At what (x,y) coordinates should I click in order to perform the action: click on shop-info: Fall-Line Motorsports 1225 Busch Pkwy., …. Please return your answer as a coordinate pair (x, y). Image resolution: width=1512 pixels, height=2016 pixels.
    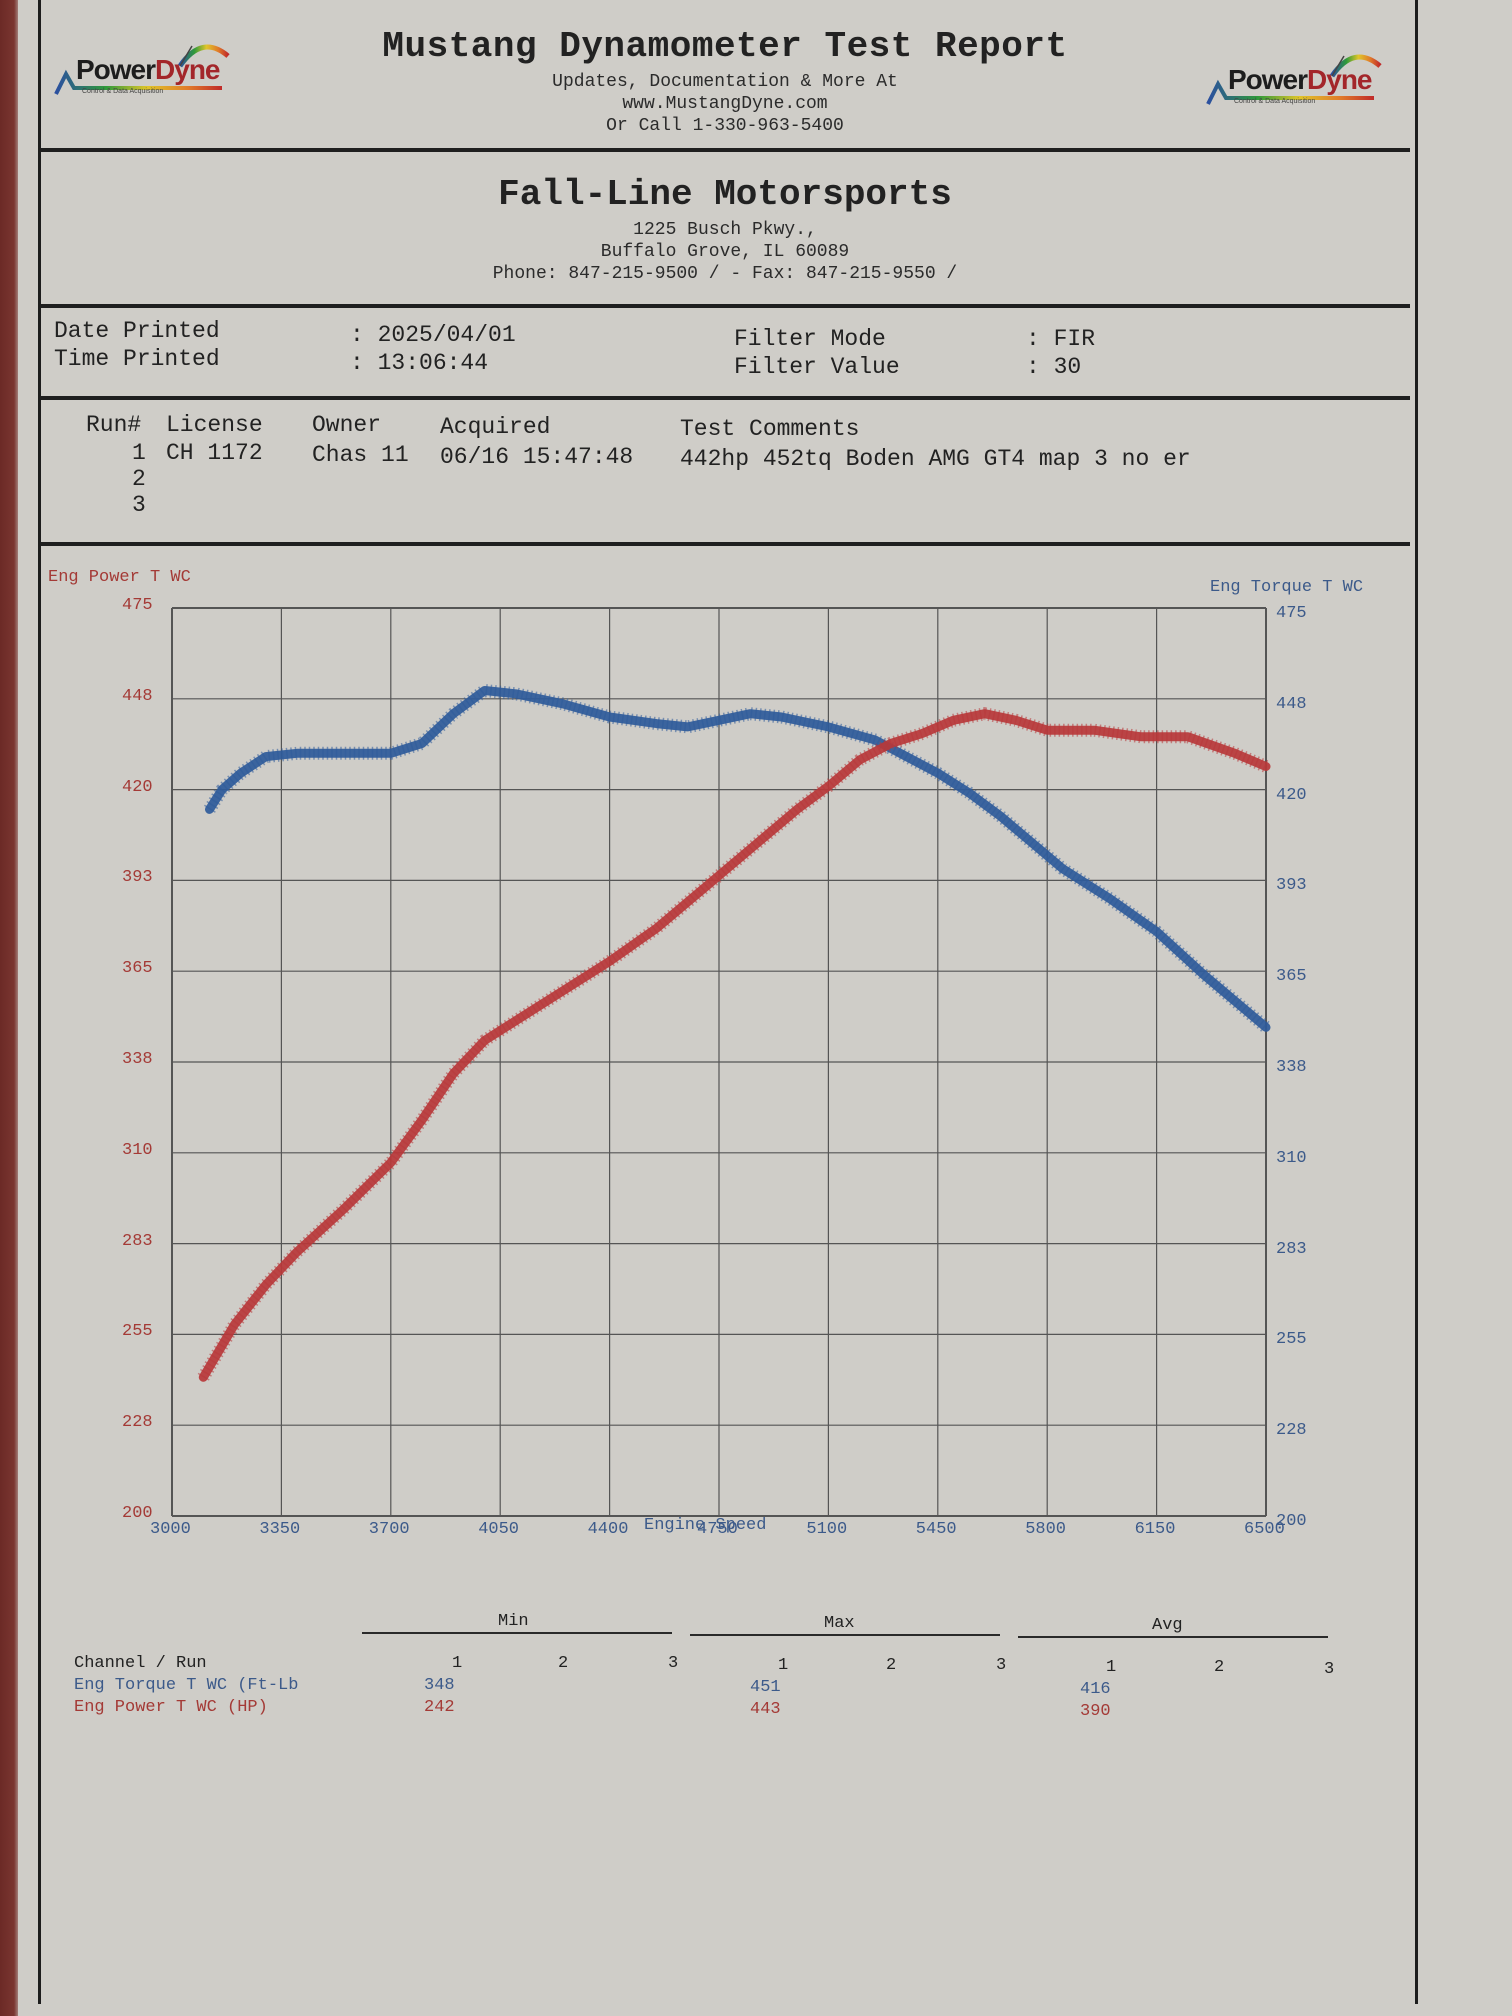
    Looking at the image, I should click on (725, 230).